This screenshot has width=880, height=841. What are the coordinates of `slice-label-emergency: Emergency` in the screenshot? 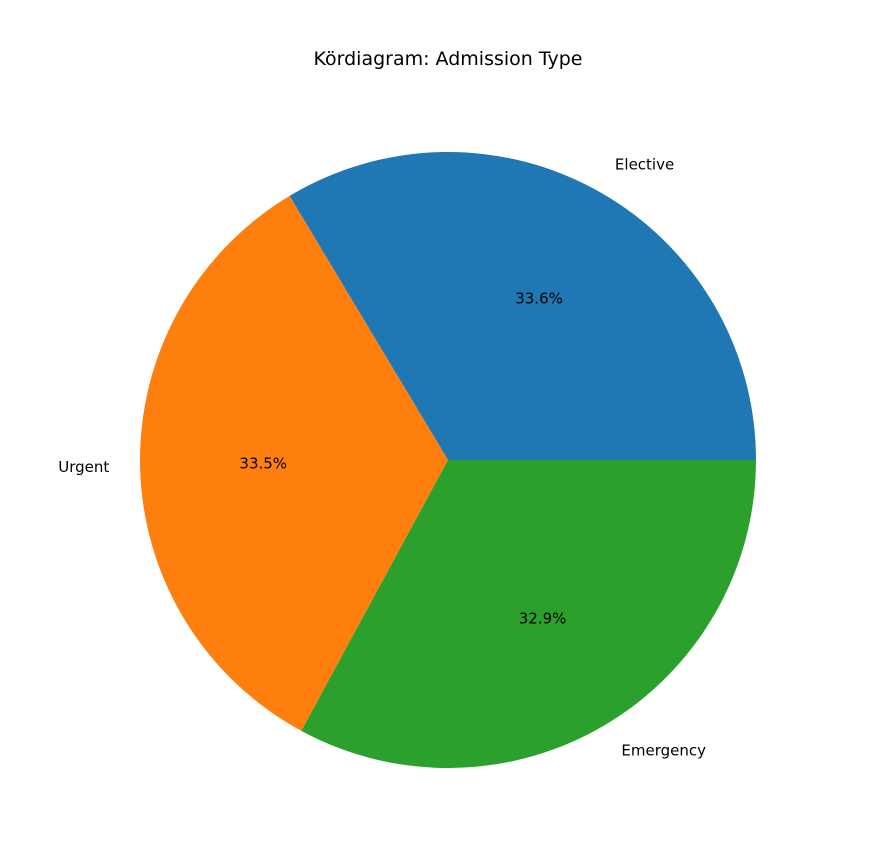 It's located at (663, 751).